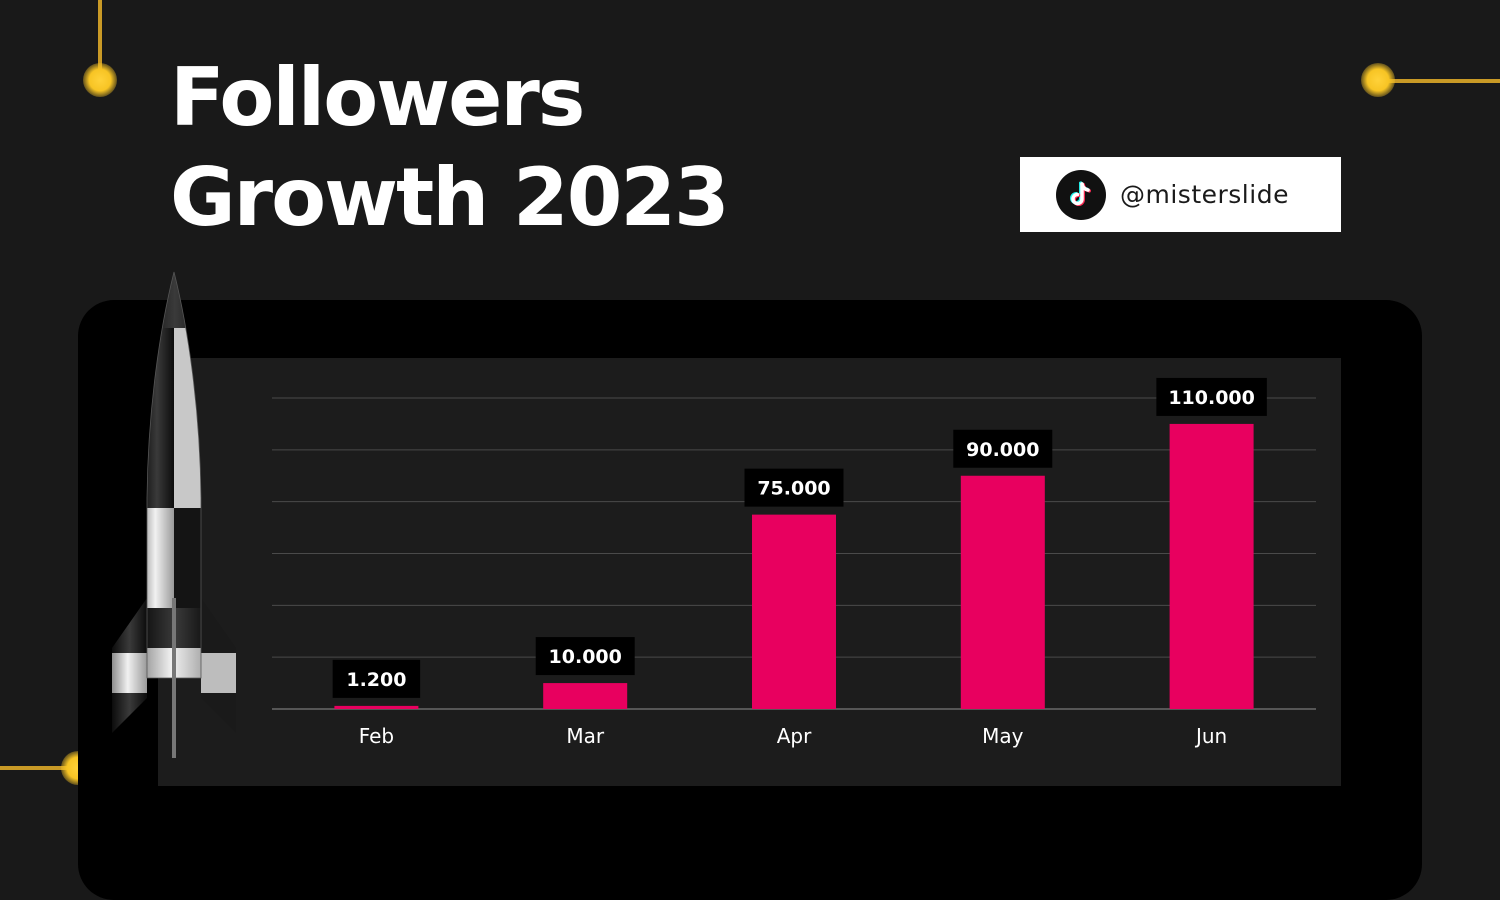 Image resolution: width=1500 pixels, height=900 pixels. Describe the element at coordinates (1081, 194) in the screenshot. I see `tiktok-icon` at that location.